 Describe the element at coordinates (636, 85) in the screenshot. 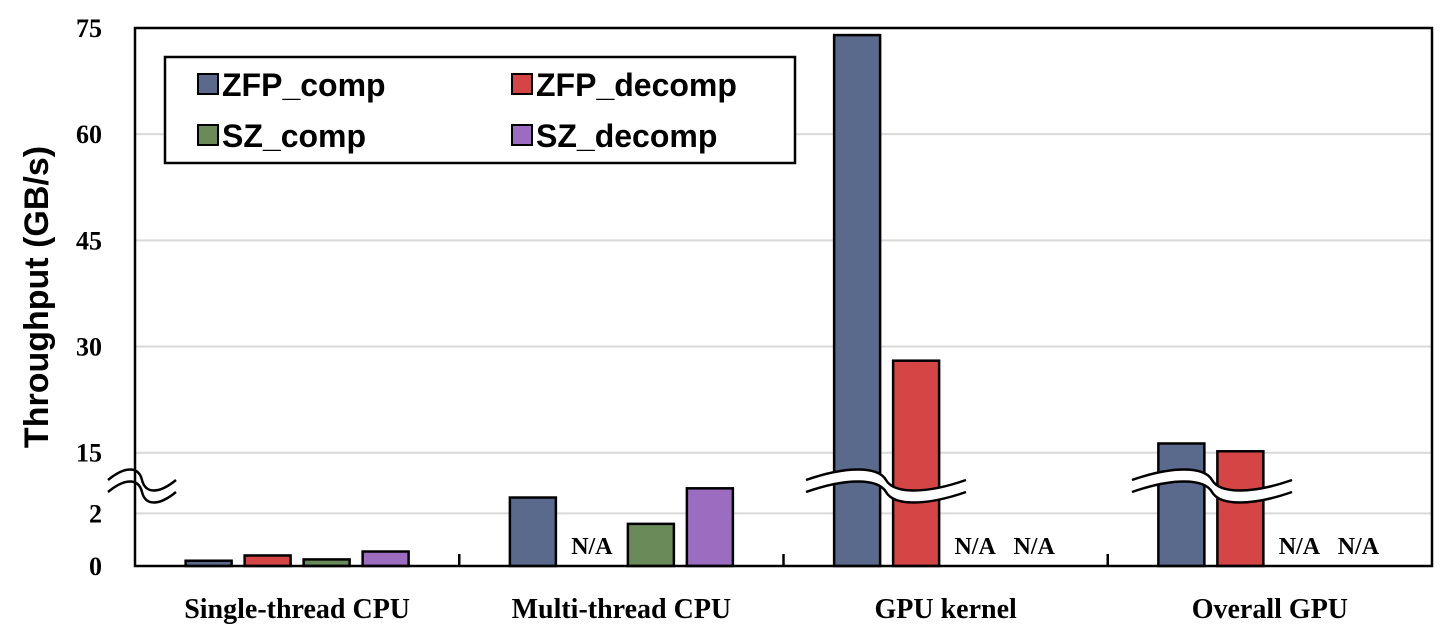

I see `legend-label: ZFP_decomp` at that location.